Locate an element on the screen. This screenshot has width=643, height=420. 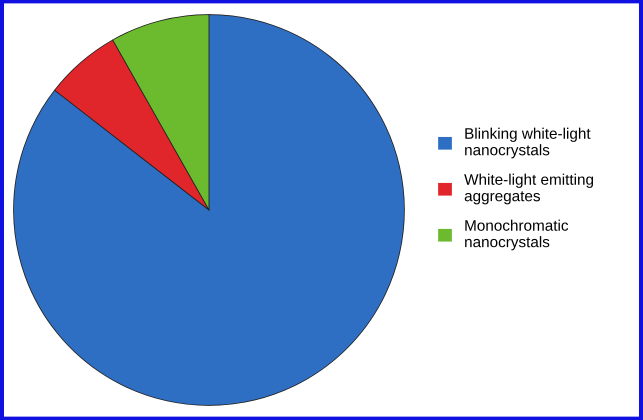
legend-label: Blinking white-light nanocrystals is located at coordinates (528, 143).